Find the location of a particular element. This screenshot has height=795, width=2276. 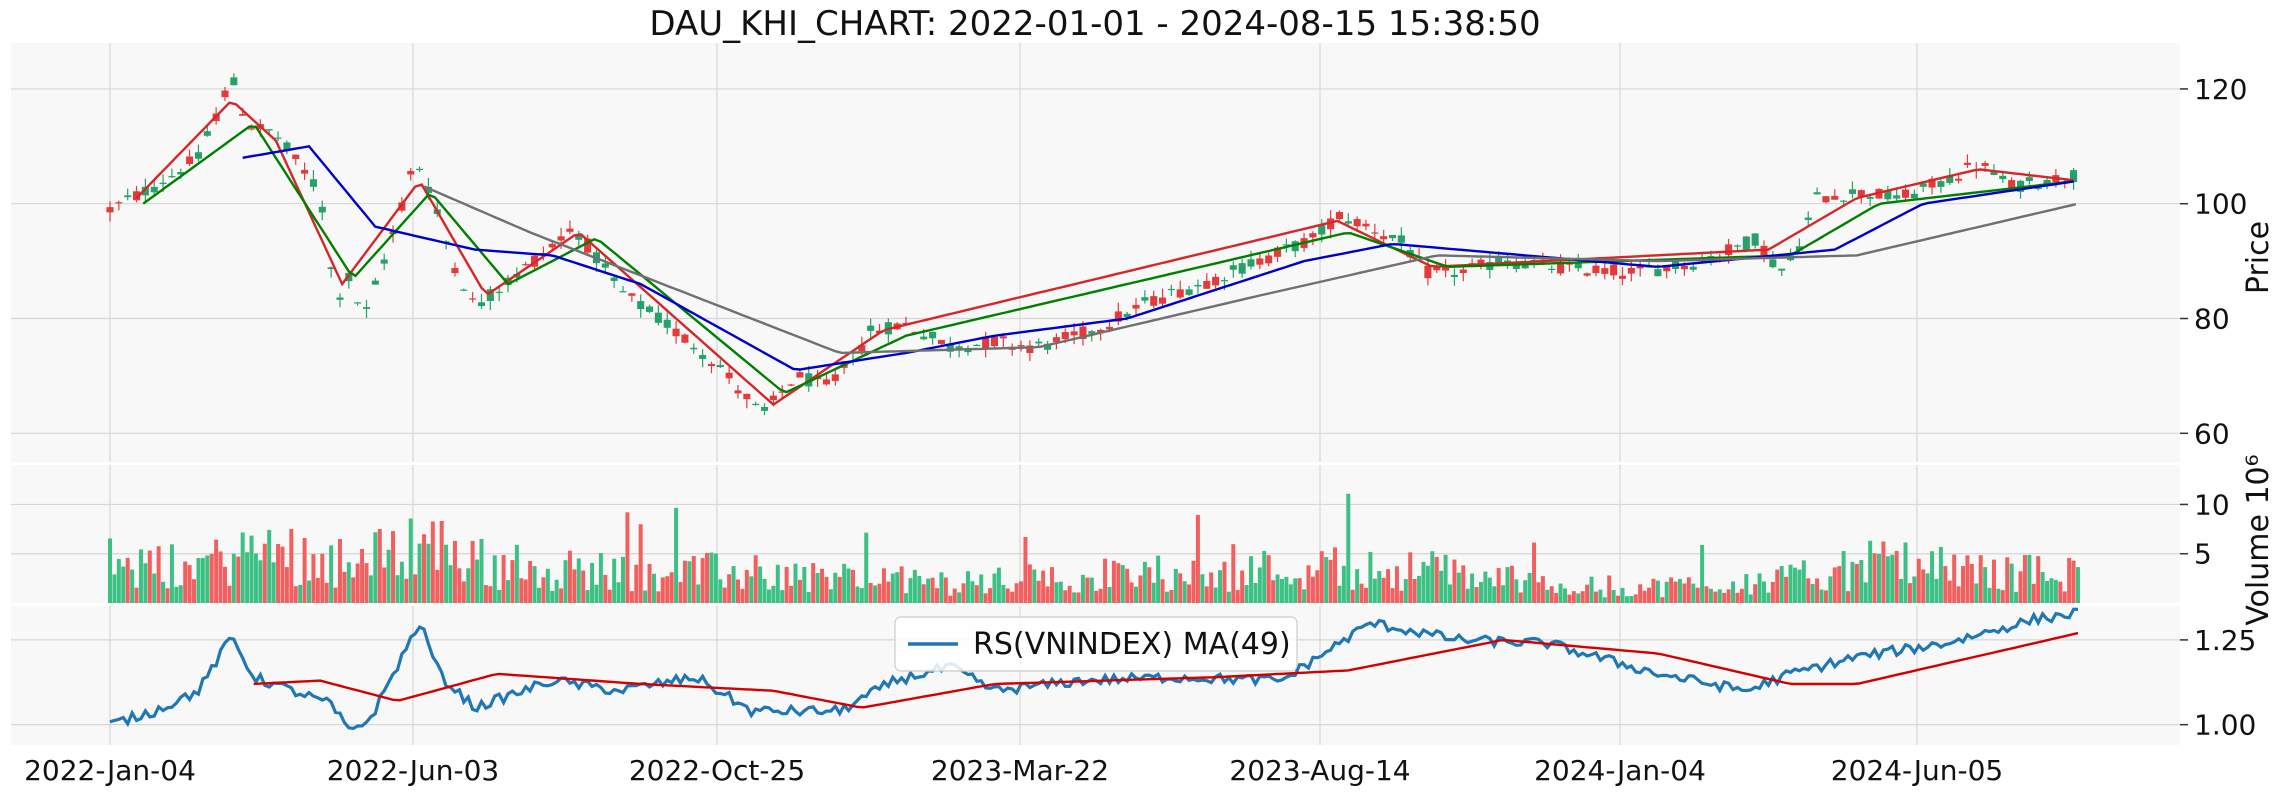

y-tick-label: 80 is located at coordinates (2212, 319).